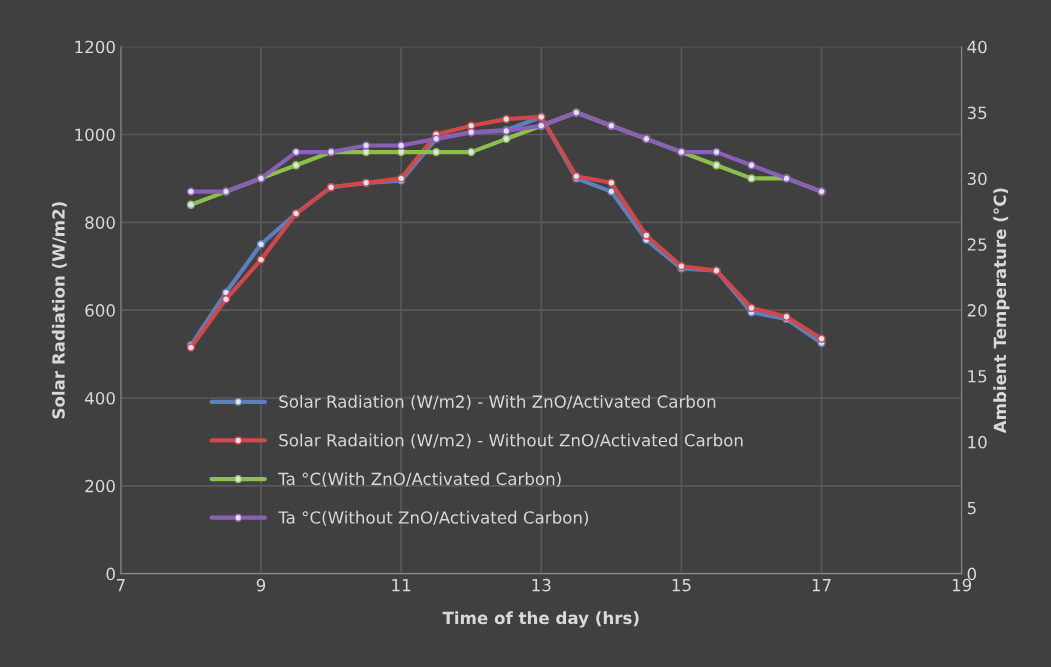 The height and width of the screenshot is (667, 1051). Describe the element at coordinates (977, 113) in the screenshot. I see `y2-tick-label: 35` at that location.